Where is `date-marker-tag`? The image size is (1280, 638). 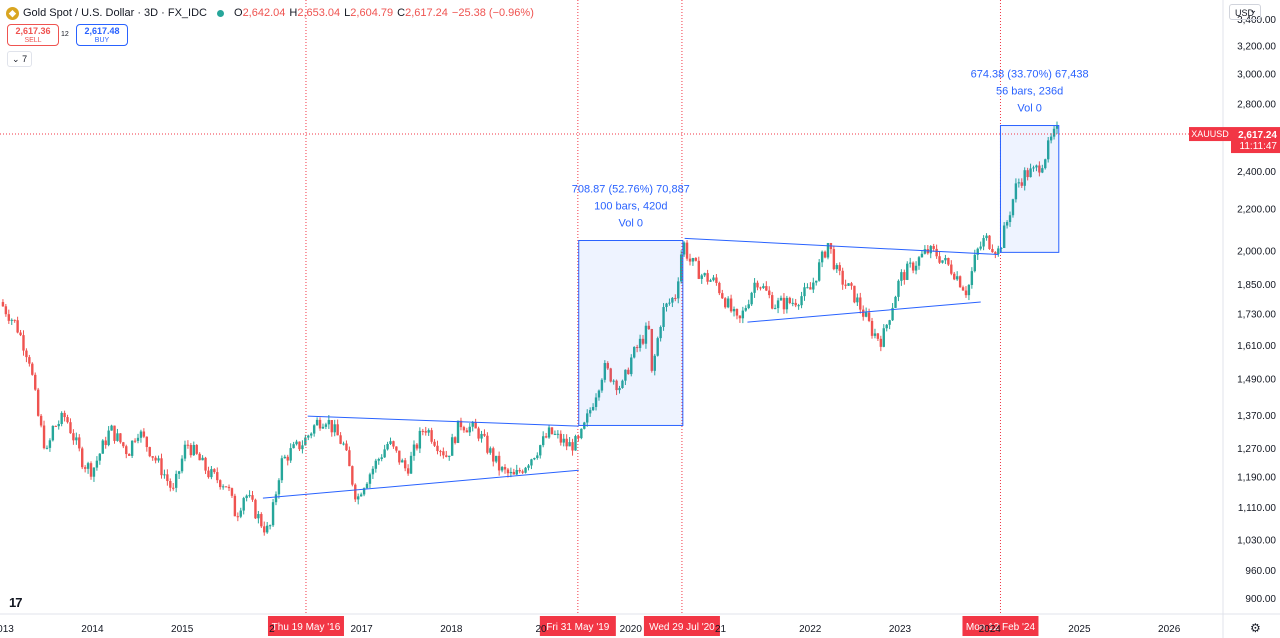 date-marker-tag is located at coordinates (1000, 626).